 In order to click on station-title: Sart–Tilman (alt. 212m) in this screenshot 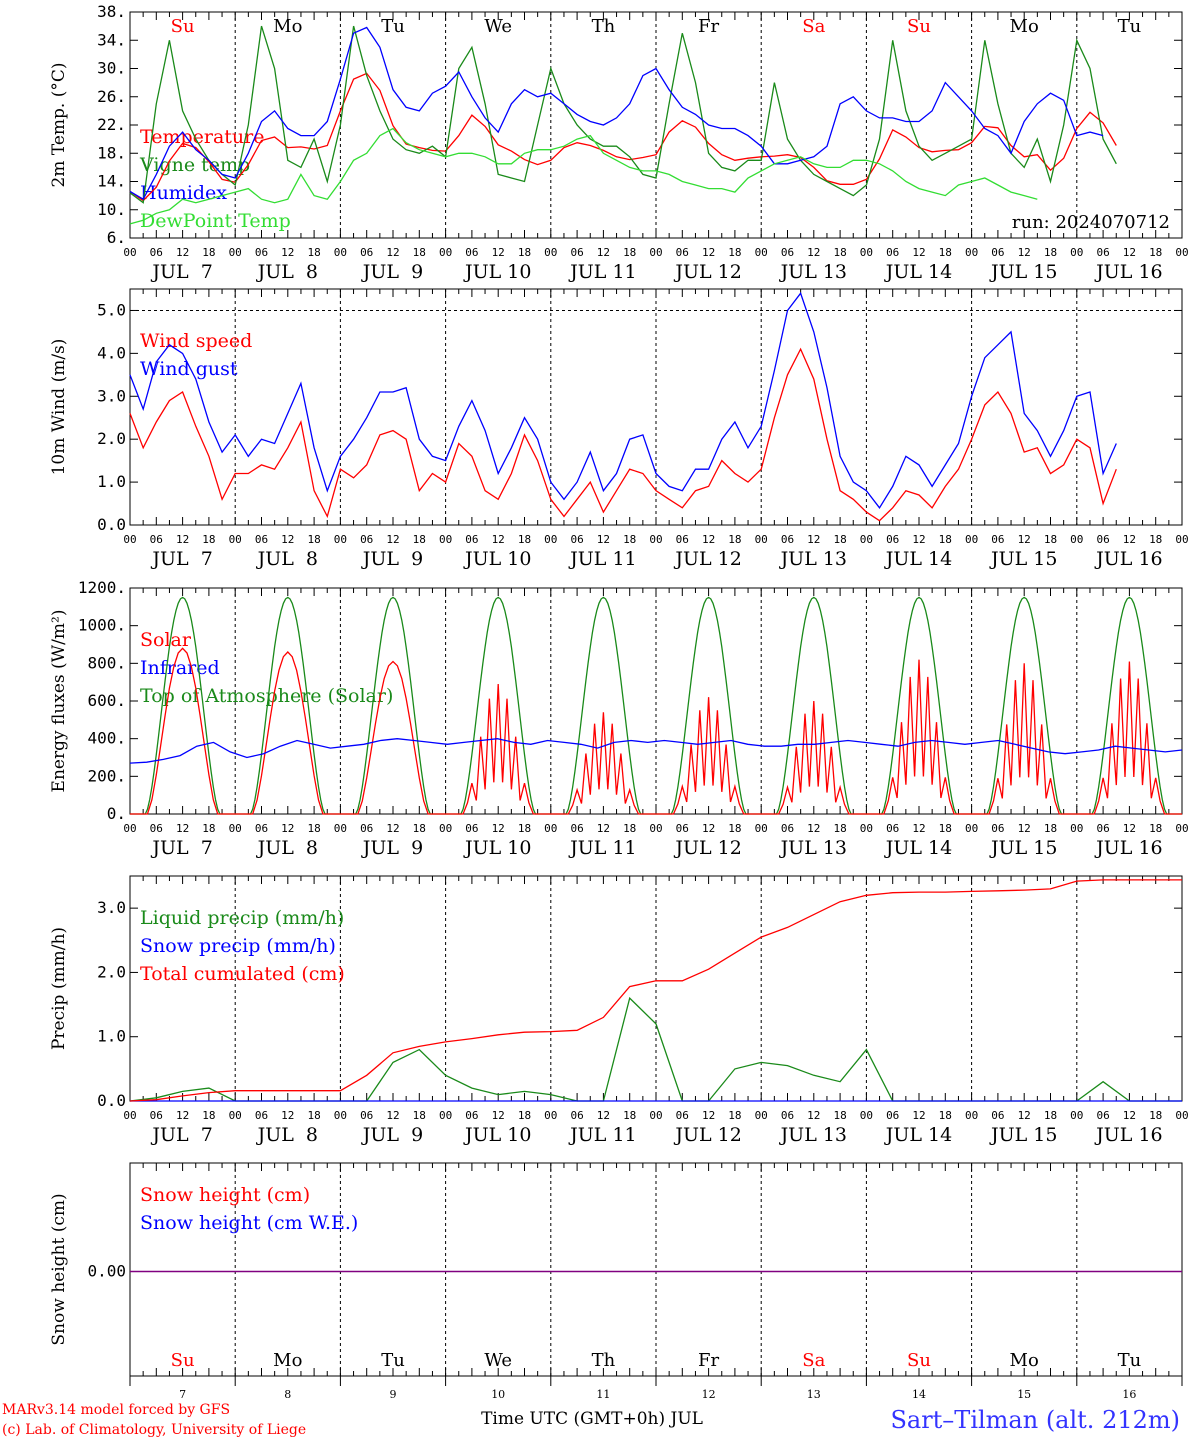, I will do `click(1035, 1420)`.